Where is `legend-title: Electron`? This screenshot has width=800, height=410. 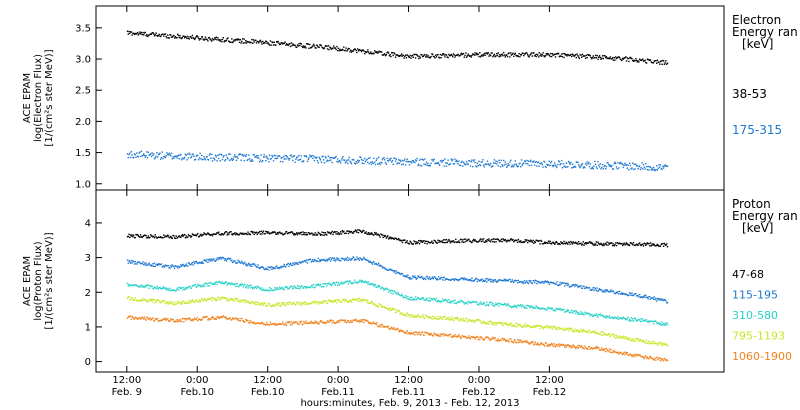 legend-title: Electron is located at coordinates (756, 20).